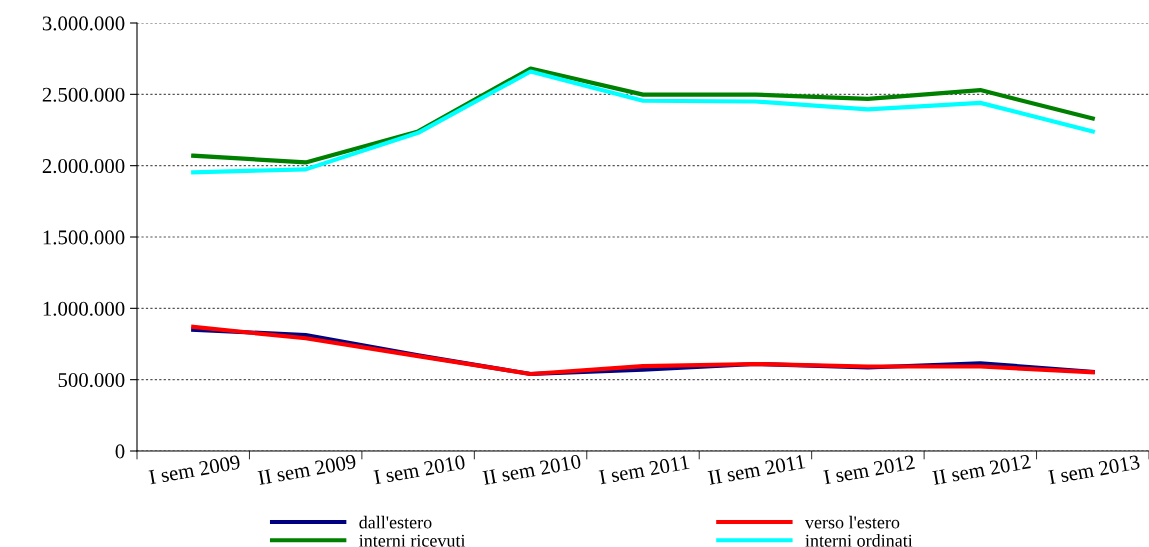  I want to click on legend-label: verso l'estero, so click(852, 522).